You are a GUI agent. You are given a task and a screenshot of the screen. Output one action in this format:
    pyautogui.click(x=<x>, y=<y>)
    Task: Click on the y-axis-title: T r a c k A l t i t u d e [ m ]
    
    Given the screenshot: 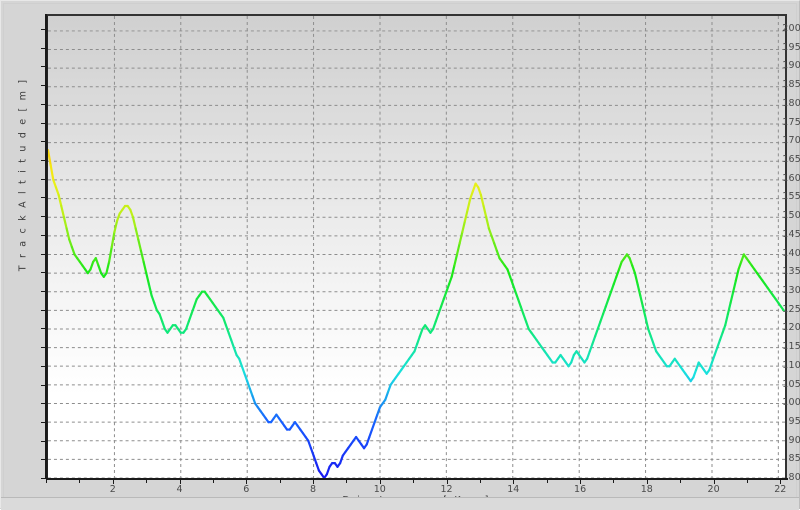 What is the action you would take?
    pyautogui.click(x=23, y=174)
    